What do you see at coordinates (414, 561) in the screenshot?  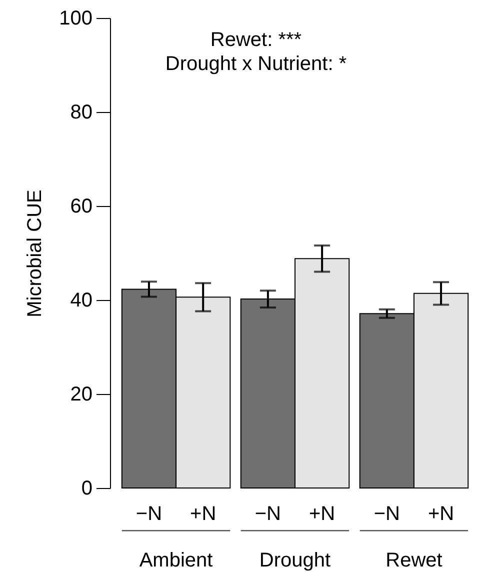 I see `x-tick-label: Rewet` at bounding box center [414, 561].